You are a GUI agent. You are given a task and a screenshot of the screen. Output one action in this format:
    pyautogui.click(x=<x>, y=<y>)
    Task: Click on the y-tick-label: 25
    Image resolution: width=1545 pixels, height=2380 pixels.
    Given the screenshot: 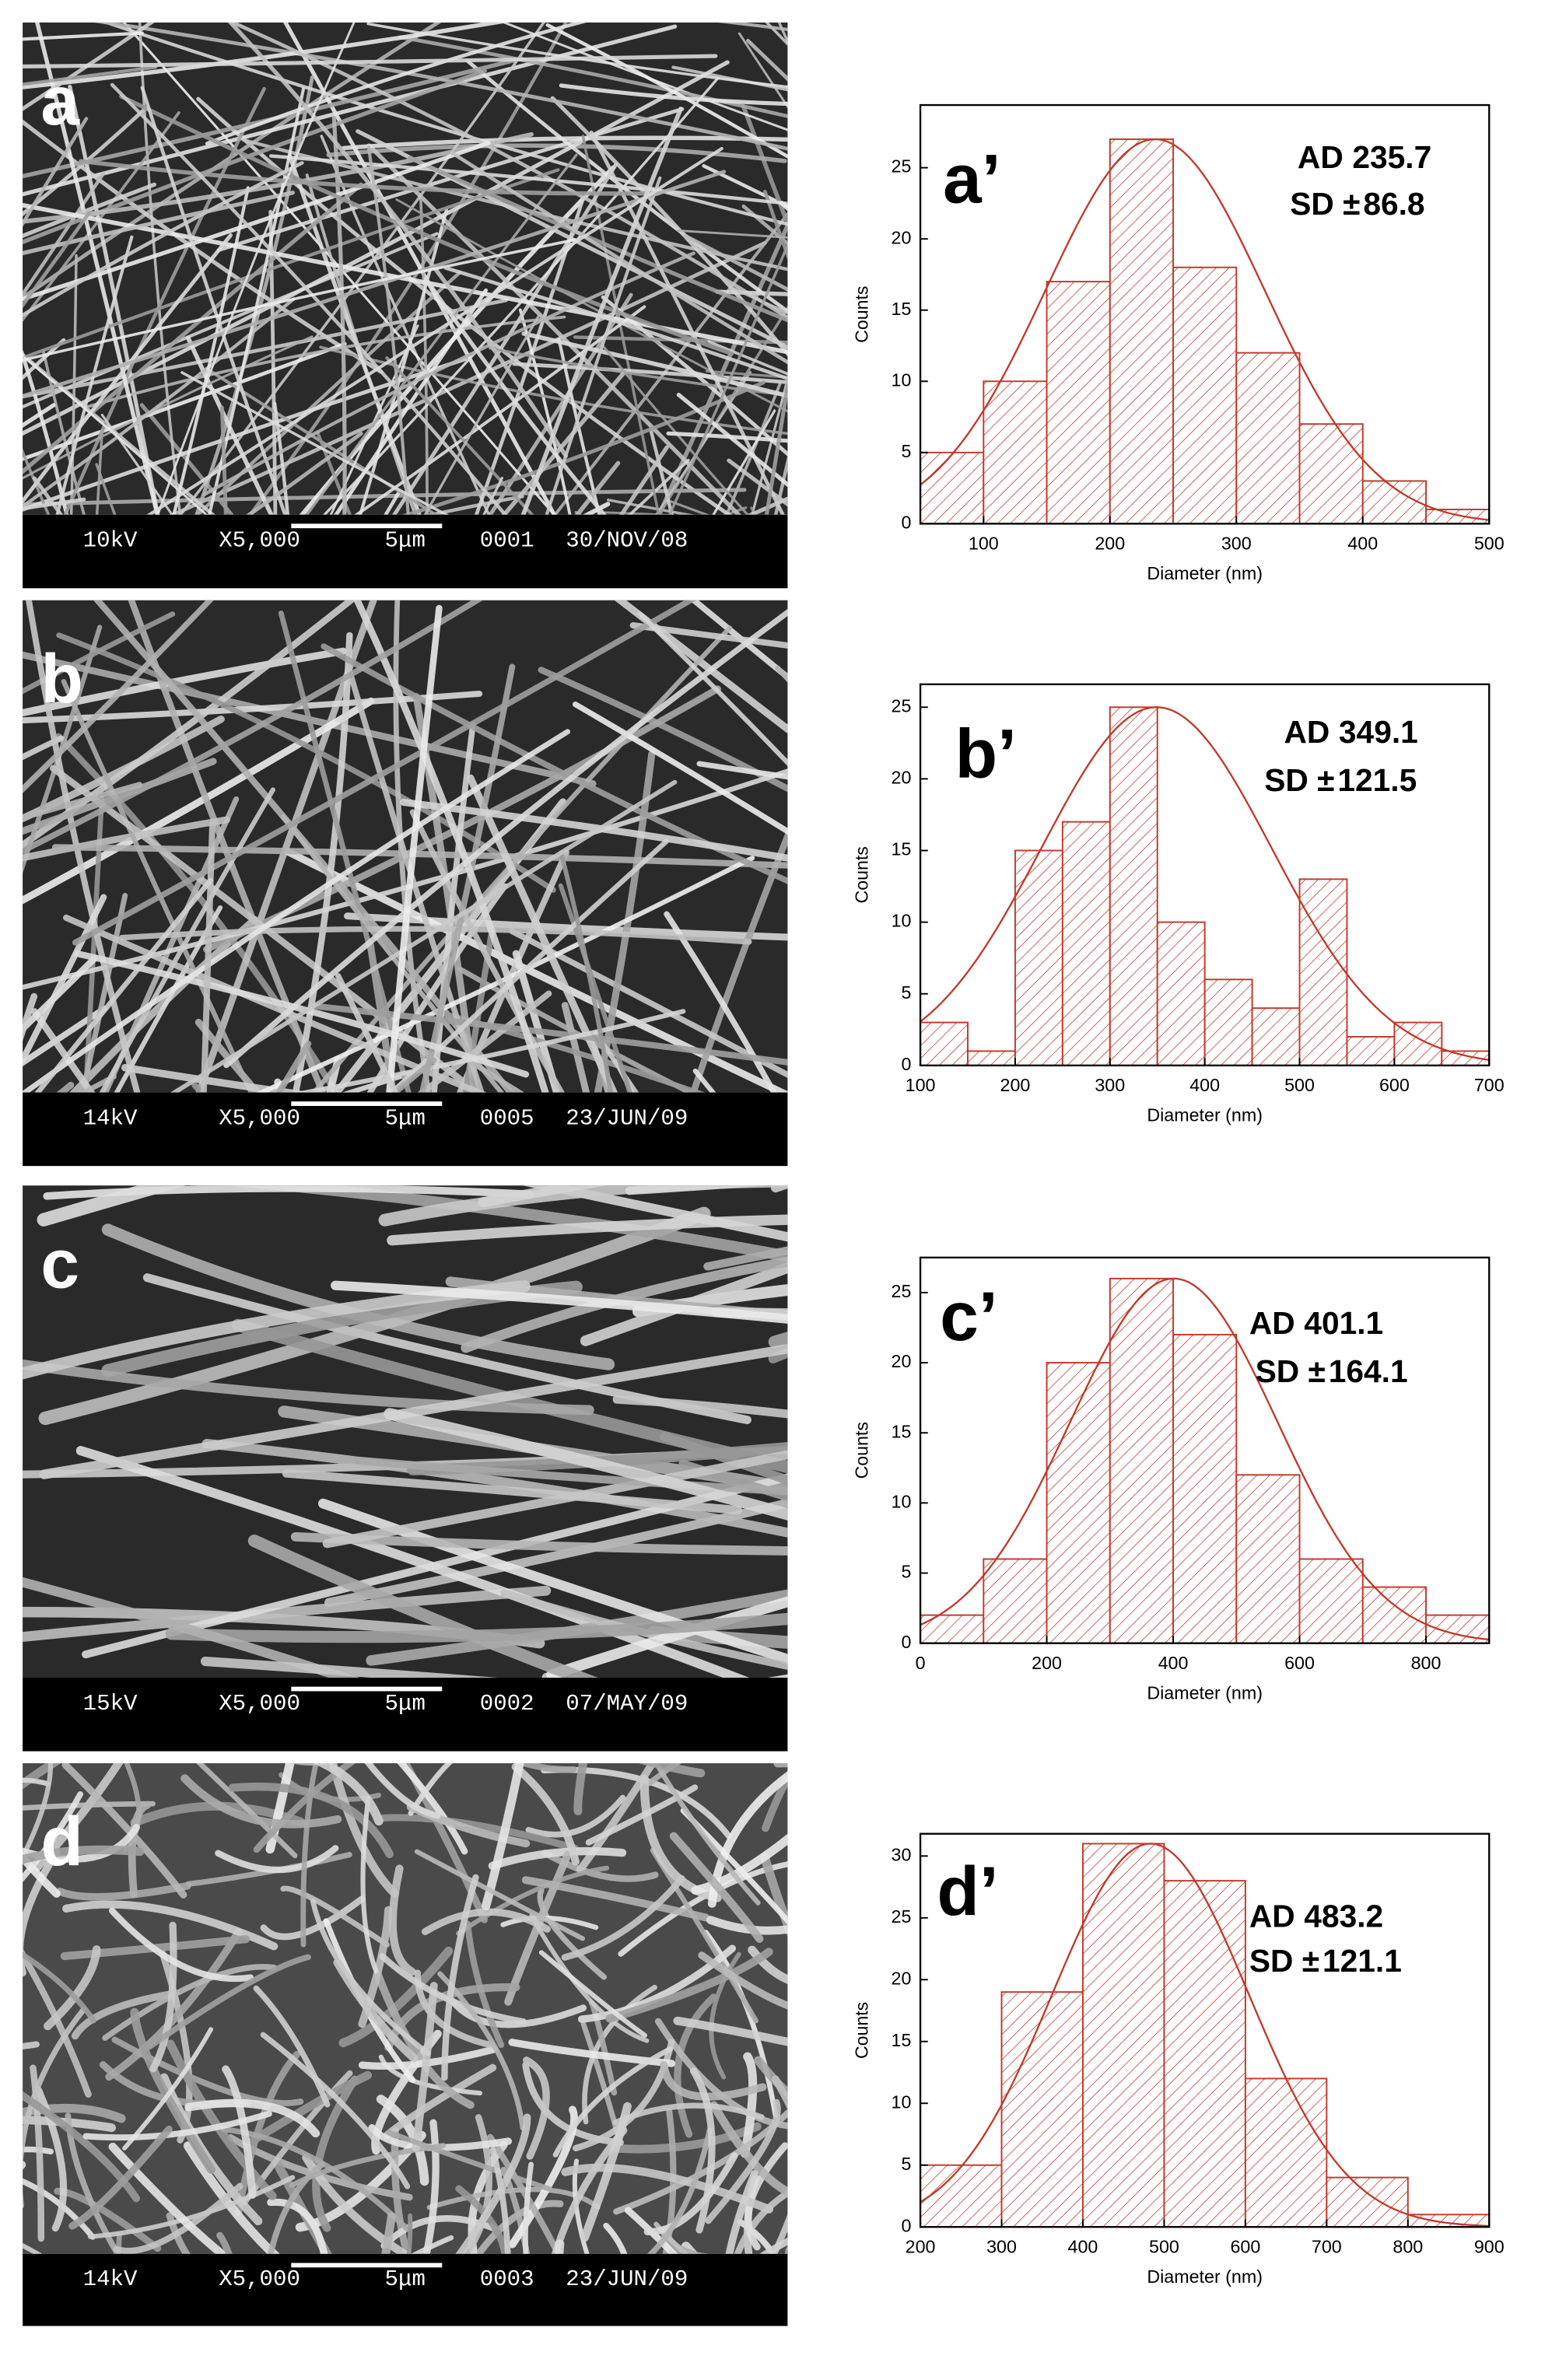 What is the action you would take?
    pyautogui.click(x=902, y=1917)
    